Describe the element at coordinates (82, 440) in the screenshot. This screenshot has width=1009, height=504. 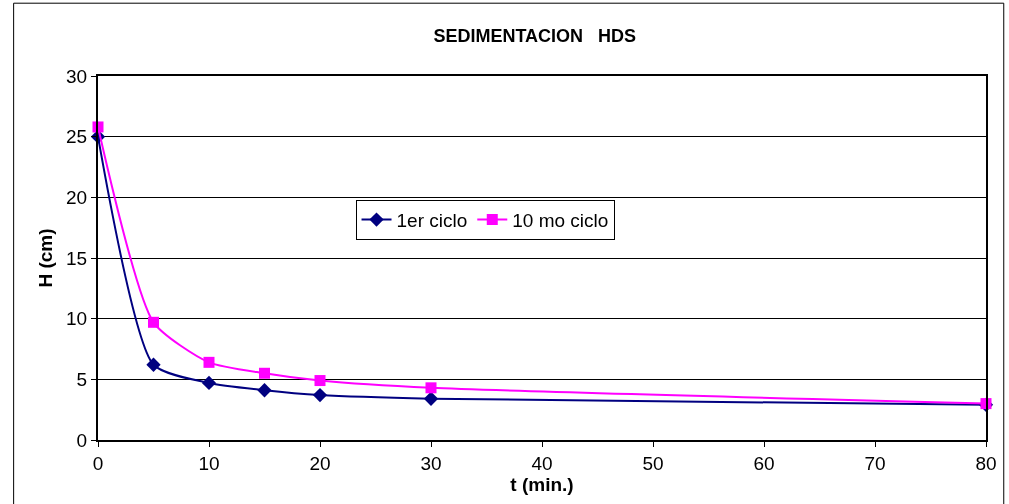
I see `y-tick-label: 0` at that location.